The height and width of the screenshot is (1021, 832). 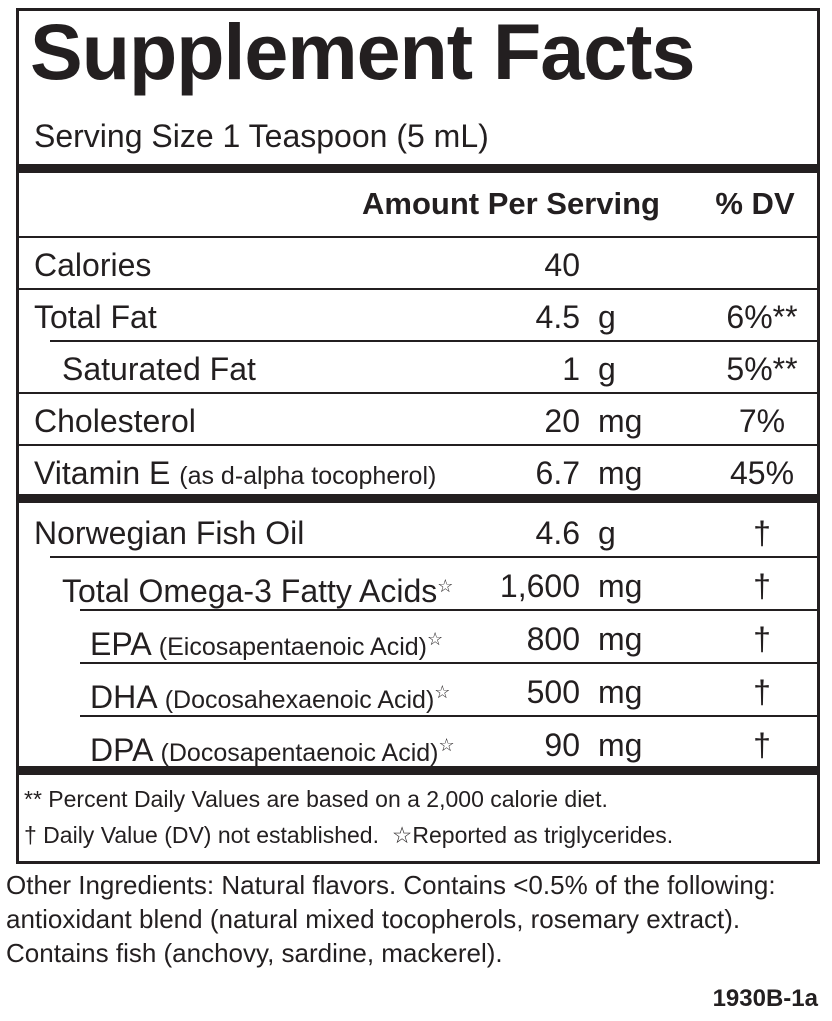 I want to click on product-code: 1930B-1a, so click(x=765, y=998).